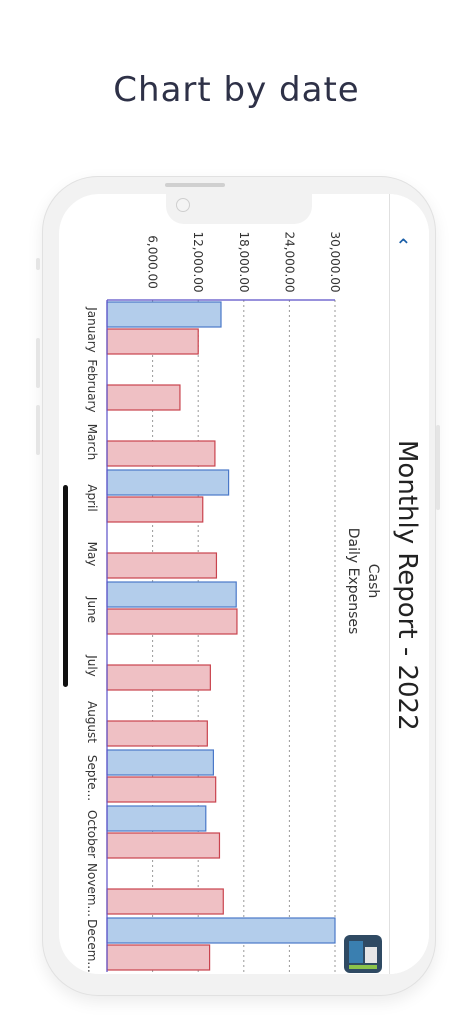 The width and height of the screenshot is (473, 1024). I want to click on category-label: May, so click(92, 554).